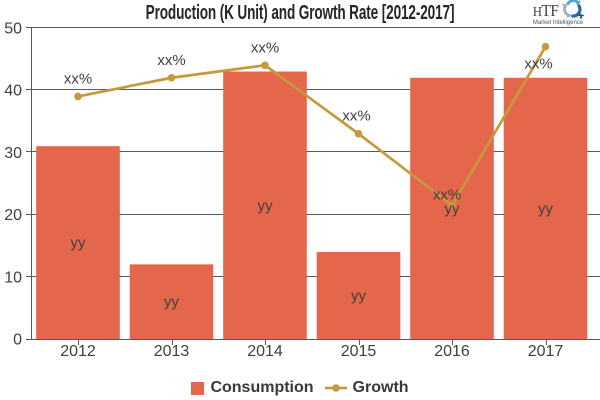 This screenshot has width=600, height=400. Describe the element at coordinates (78, 78) in the screenshot. I see `growth-label-2012: xx%` at that location.